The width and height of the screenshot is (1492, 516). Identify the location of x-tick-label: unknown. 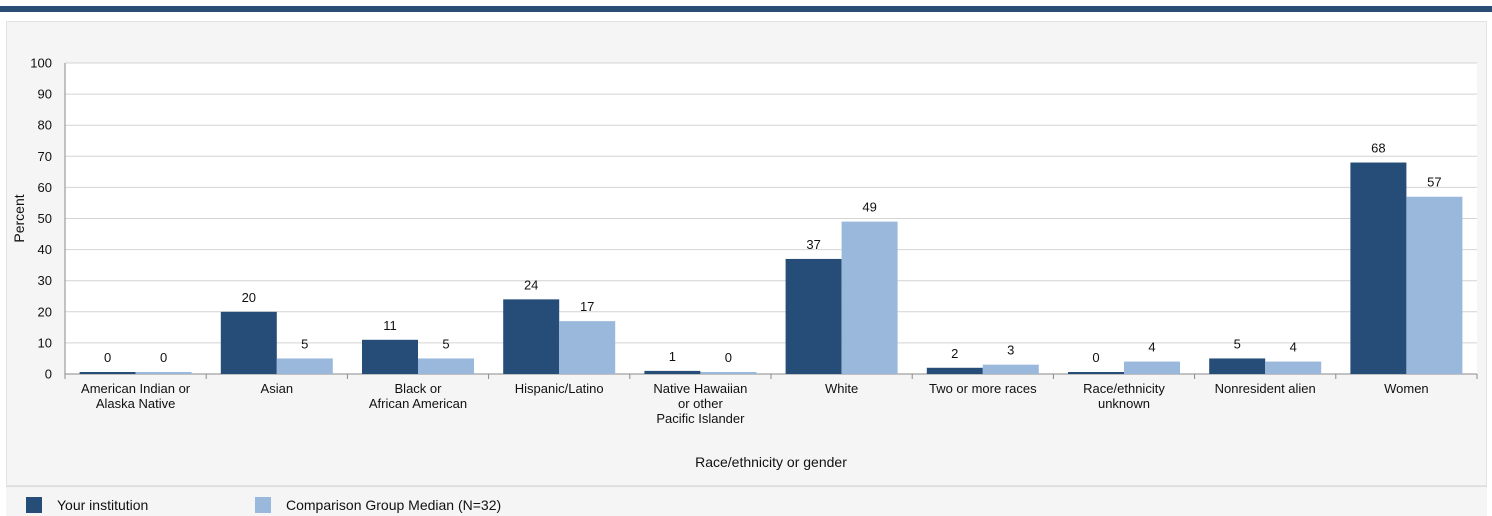
(1124, 403).